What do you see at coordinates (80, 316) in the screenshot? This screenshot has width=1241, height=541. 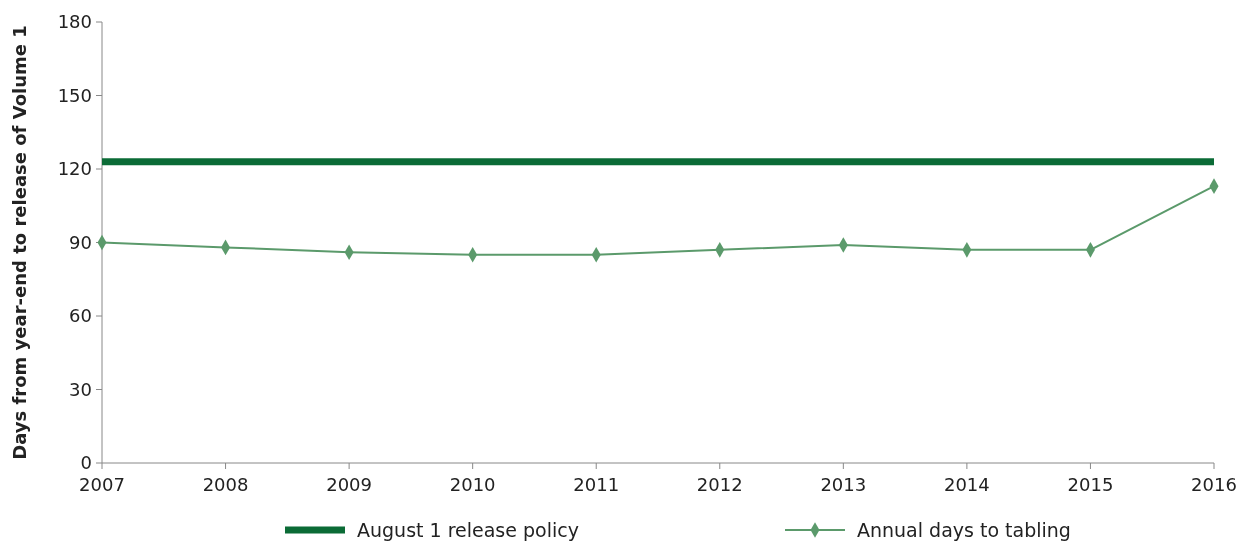 I see `y-tick-label: 60` at bounding box center [80, 316].